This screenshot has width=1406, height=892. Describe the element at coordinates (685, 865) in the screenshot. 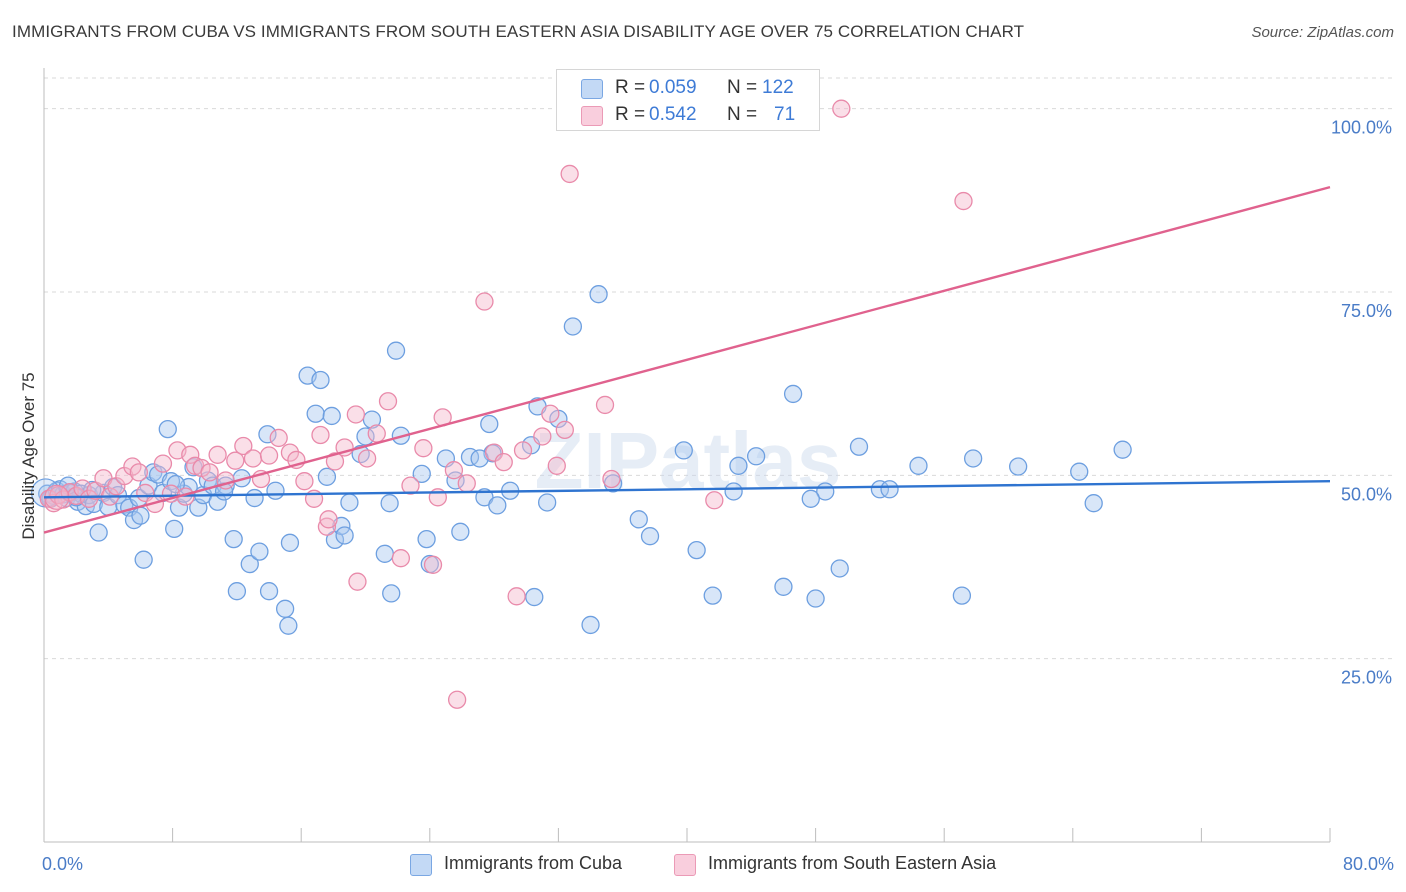

I see `bottom-legend-swatch-sea` at that location.